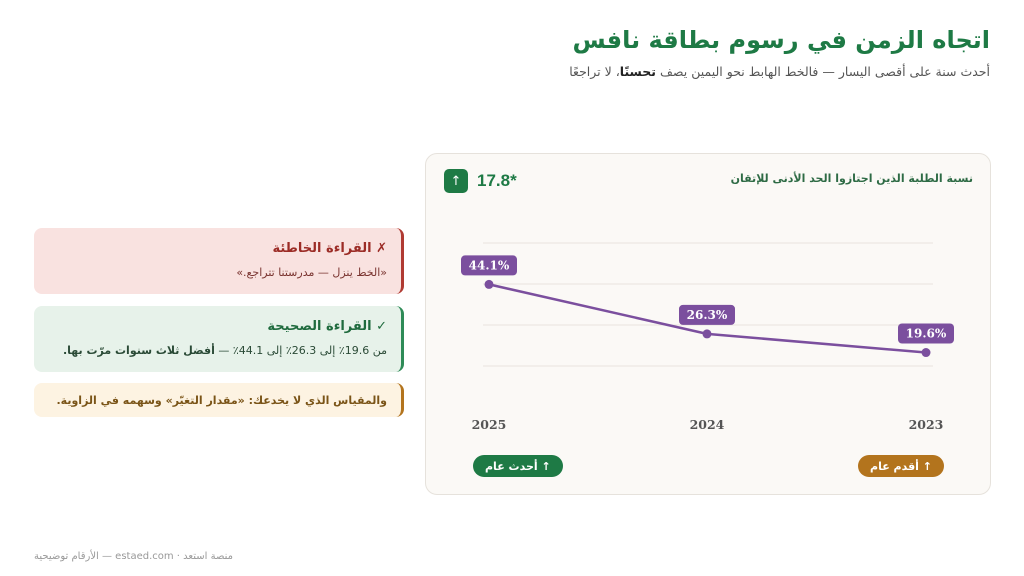 This screenshot has width=1024, height=576. I want to click on data-label-bg-2024, so click(707, 314).